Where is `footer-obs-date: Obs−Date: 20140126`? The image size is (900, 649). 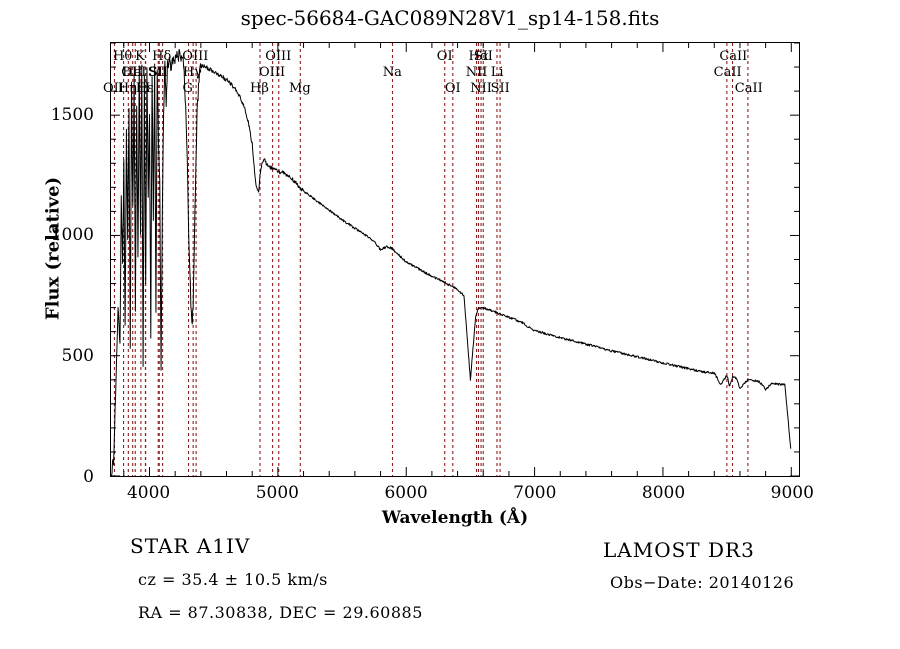
footer-obs-date: Obs−Date: 20140126 is located at coordinates (702, 582).